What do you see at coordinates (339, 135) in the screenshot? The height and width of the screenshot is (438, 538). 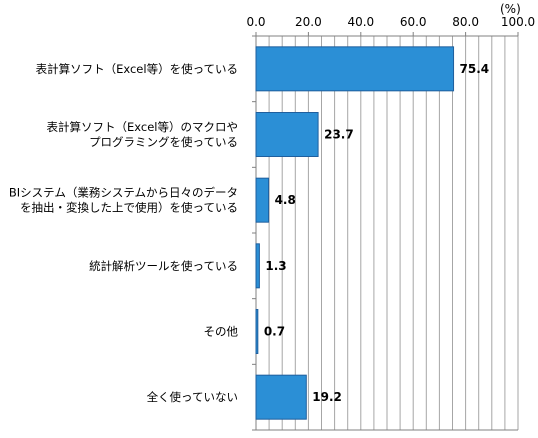 I see `value-label: 23.7` at bounding box center [339, 135].